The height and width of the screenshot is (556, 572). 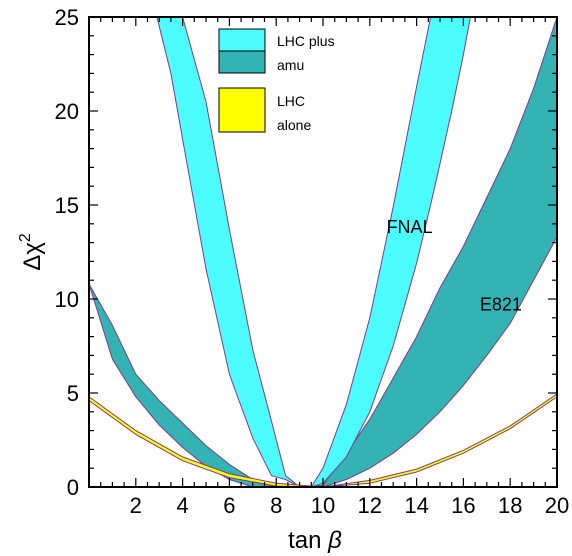 What do you see at coordinates (323, 440) in the screenshot?
I see `band-lhc-alone` at bounding box center [323, 440].